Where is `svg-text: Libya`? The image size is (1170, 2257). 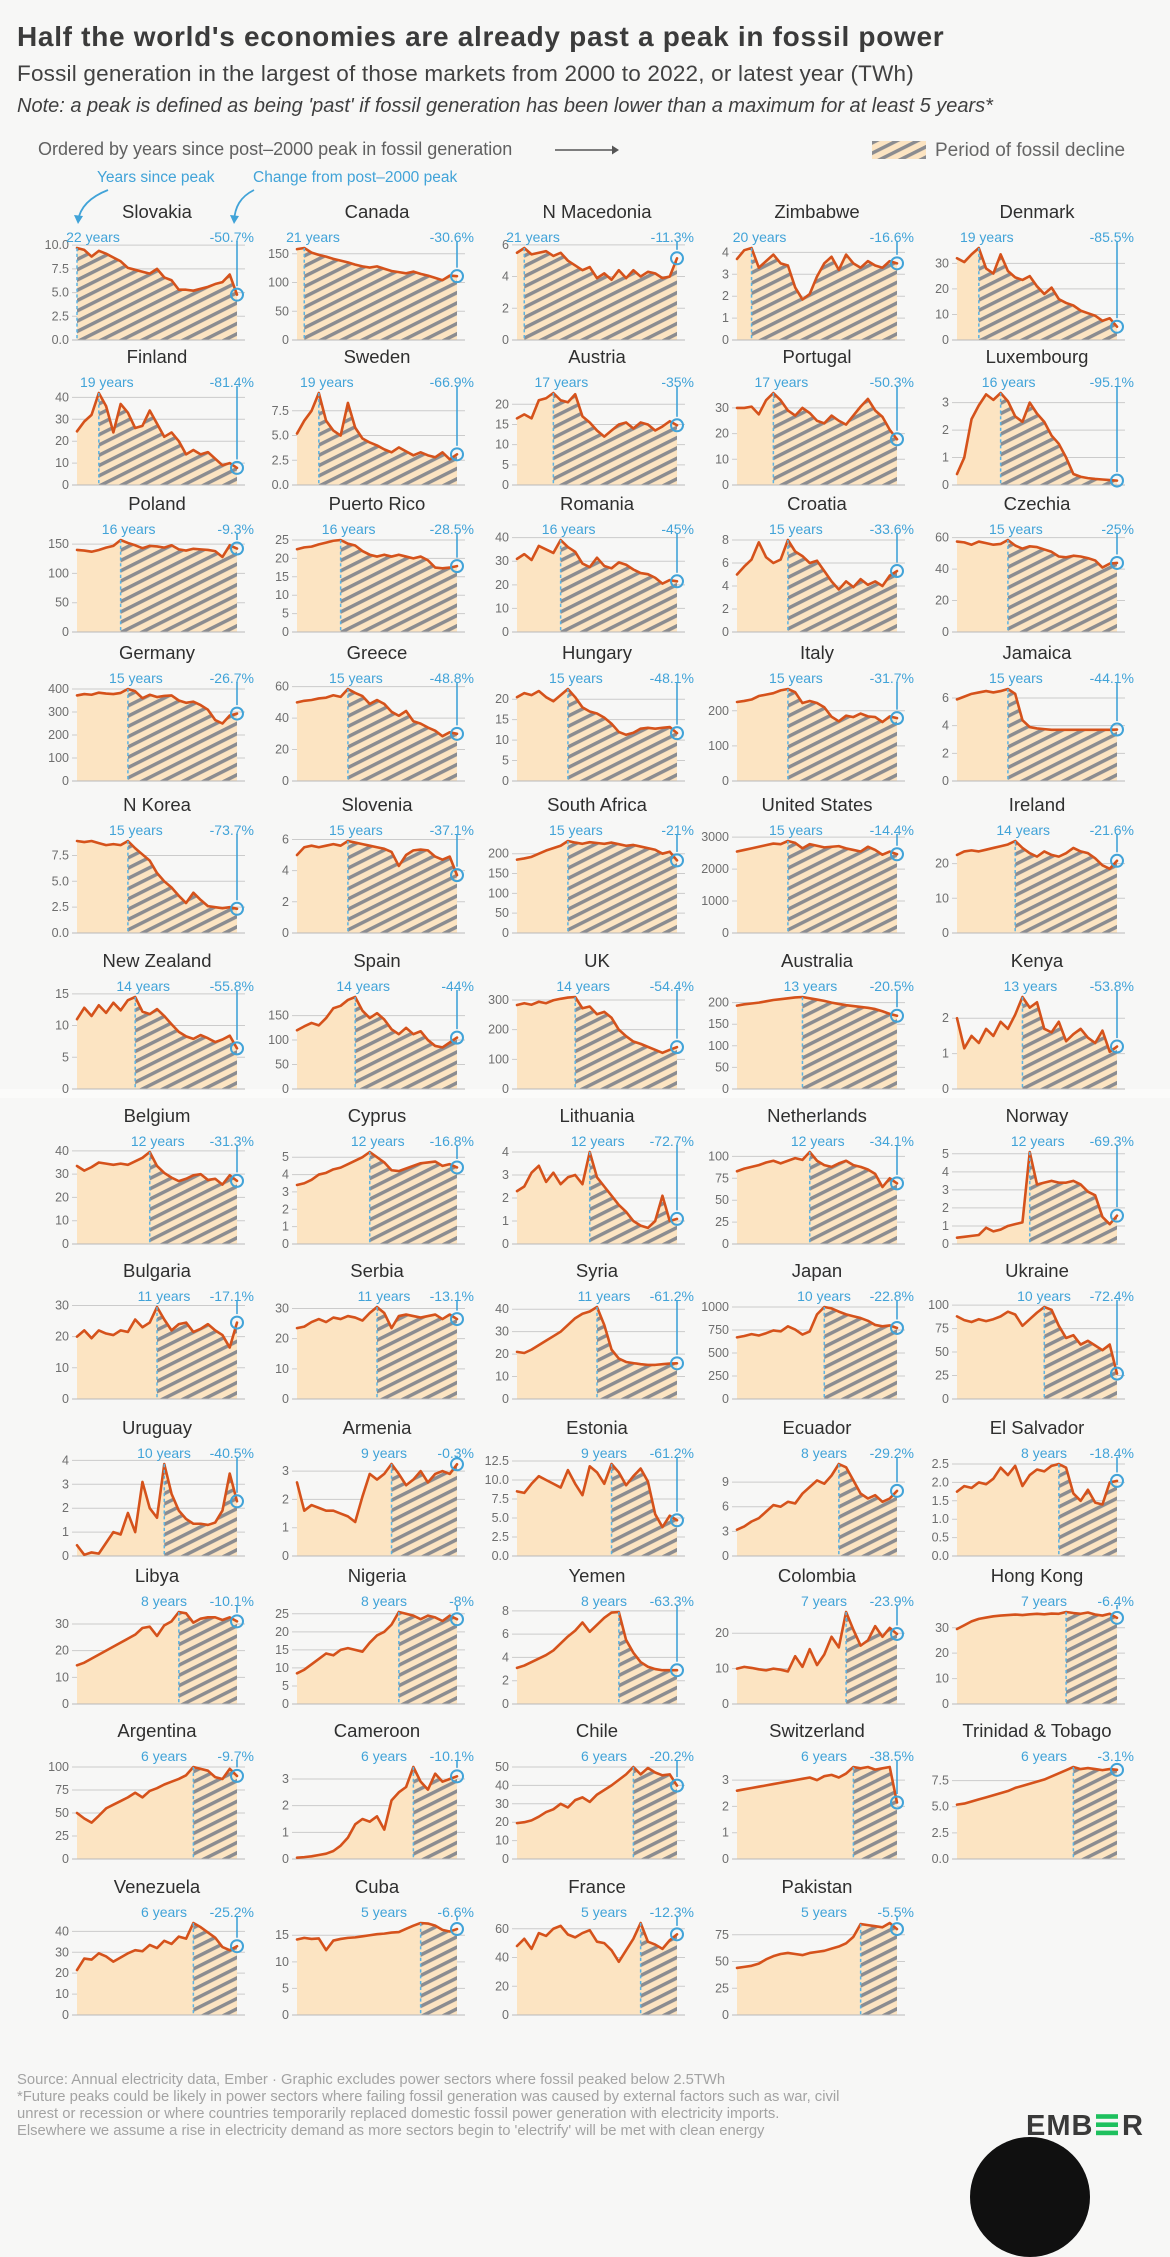
svg-text: Libya is located at coordinates (157, 1575).